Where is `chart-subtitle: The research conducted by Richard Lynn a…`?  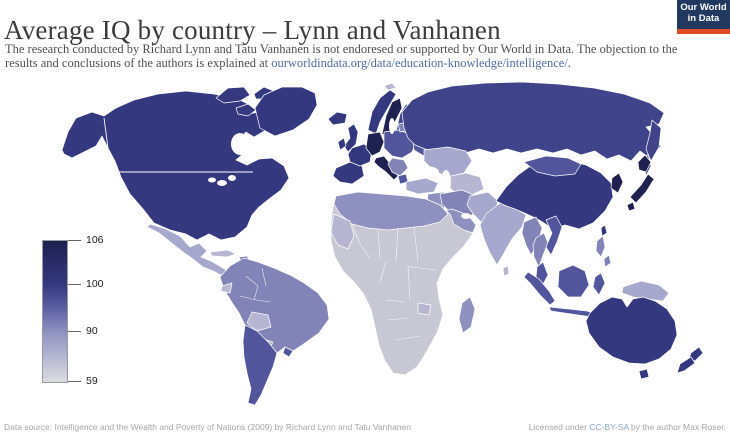
chart-subtitle: The research conducted by Richard Lynn a… is located at coordinates (343, 56).